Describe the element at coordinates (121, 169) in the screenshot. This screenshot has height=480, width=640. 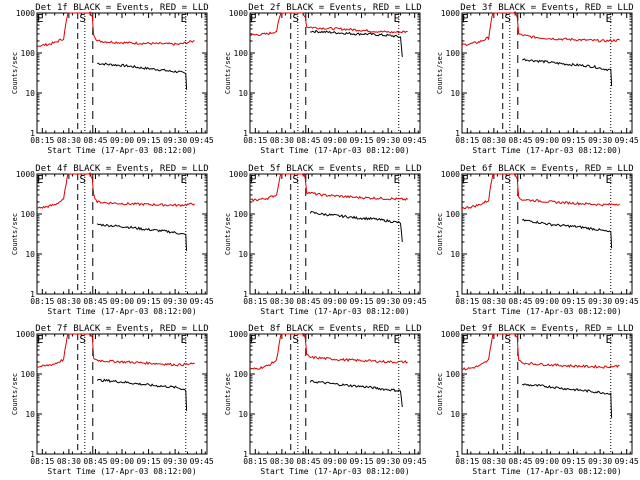
I see `panel-title: Det 4f BLACK = Events, RED = LLD` at that location.